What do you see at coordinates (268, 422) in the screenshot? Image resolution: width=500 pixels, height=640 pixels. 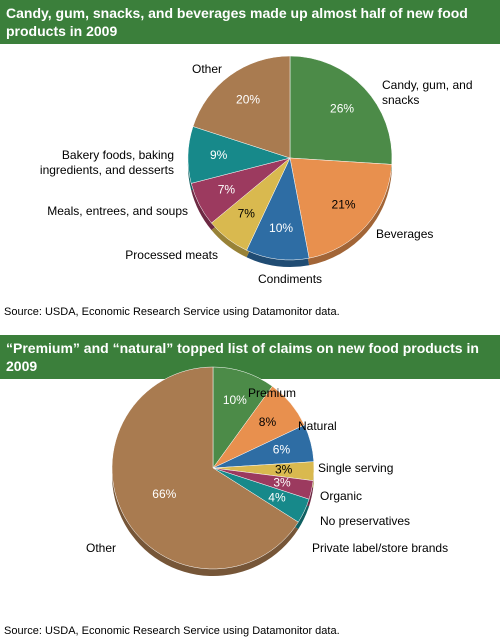 I see `value-label: 8%` at bounding box center [268, 422].